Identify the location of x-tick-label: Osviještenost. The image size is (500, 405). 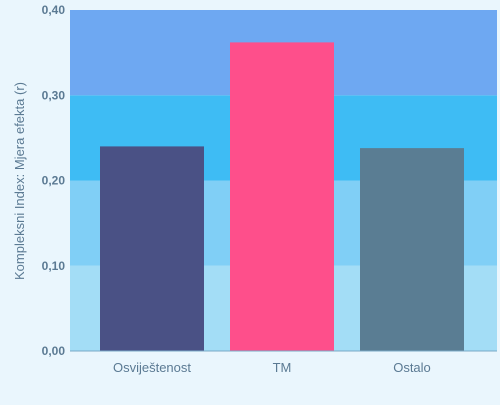
(152, 367).